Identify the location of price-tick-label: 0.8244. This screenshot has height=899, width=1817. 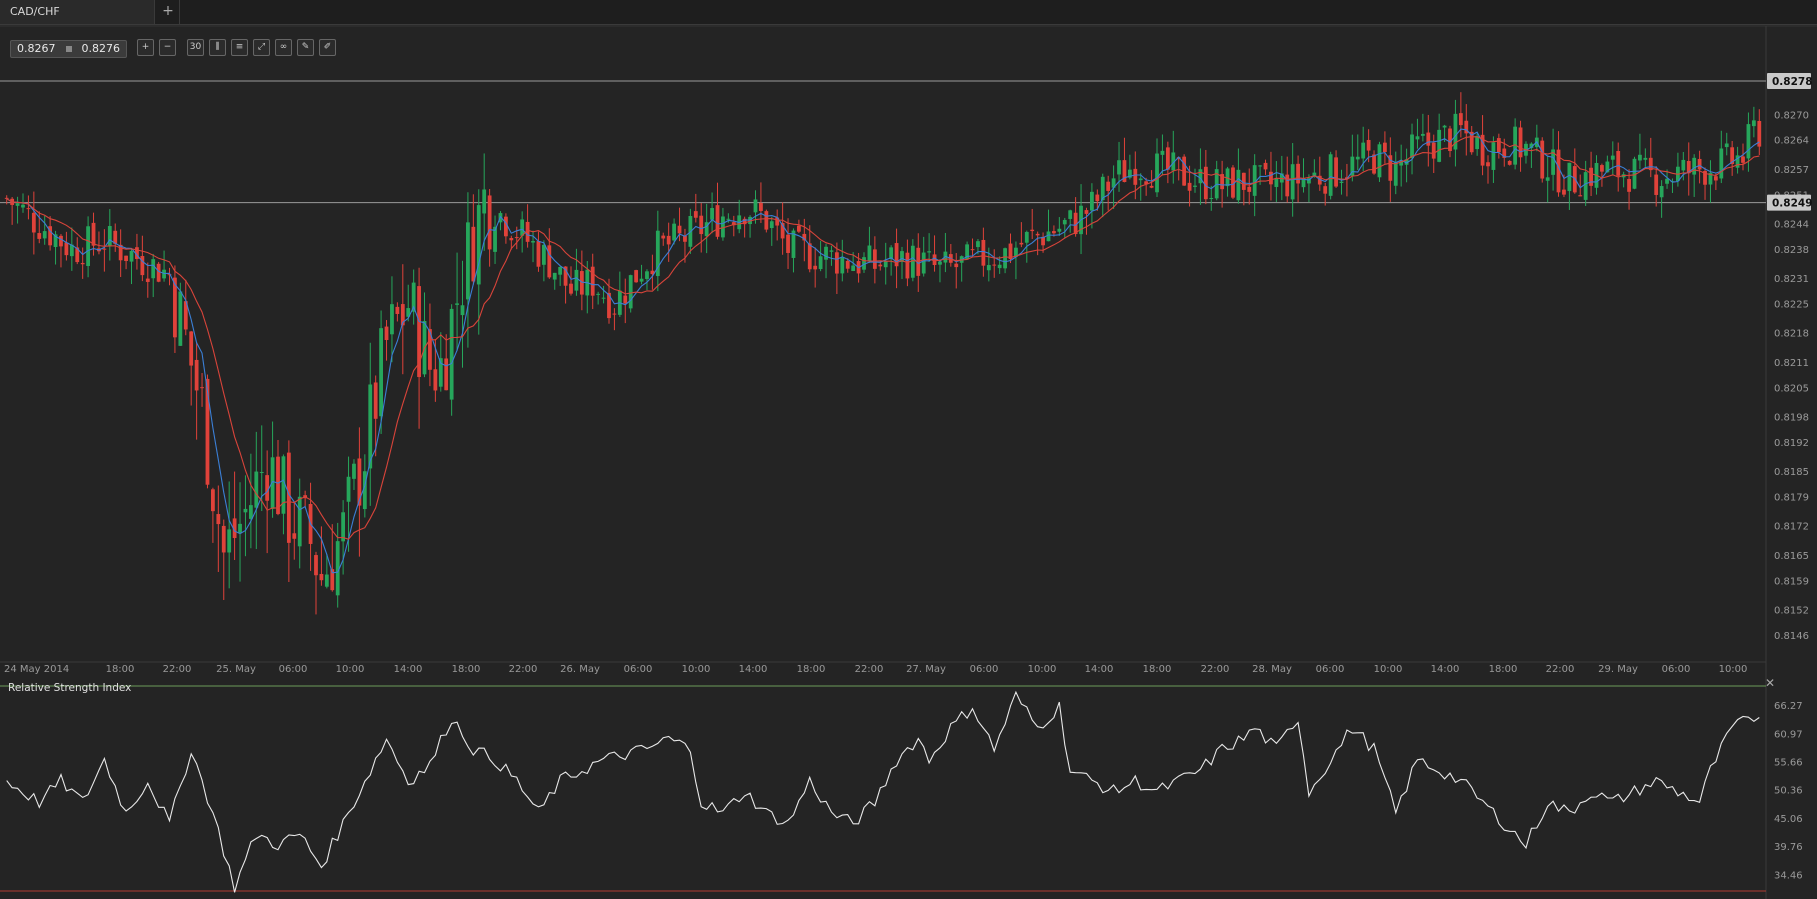
(1791, 225).